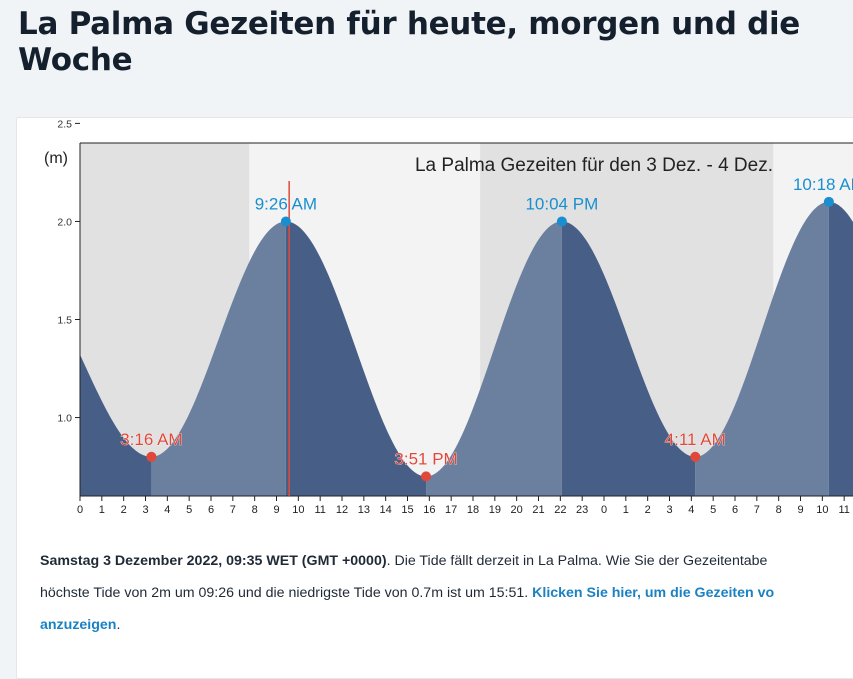 This screenshot has height=679, width=853. Describe the element at coordinates (560, 510) in the screenshot. I see `x-tick-label: 22` at that location.